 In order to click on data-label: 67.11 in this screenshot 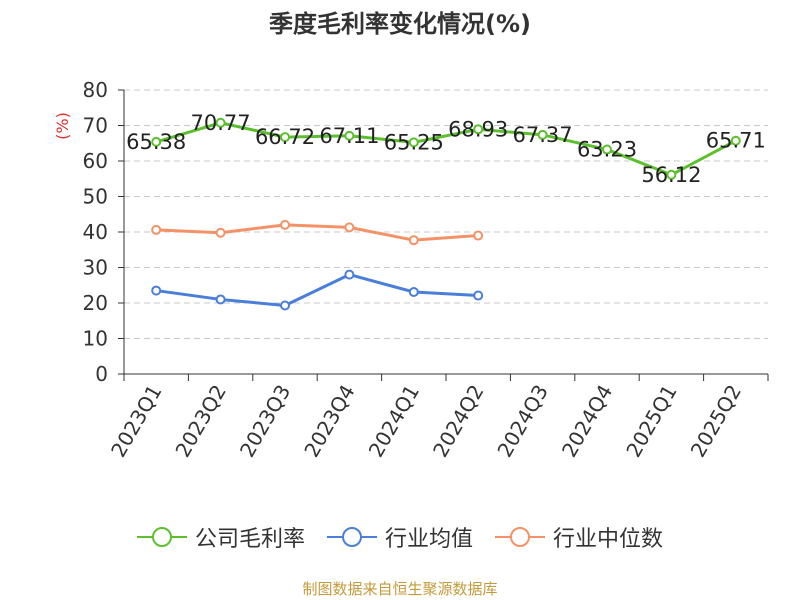, I will do `click(349, 136)`.